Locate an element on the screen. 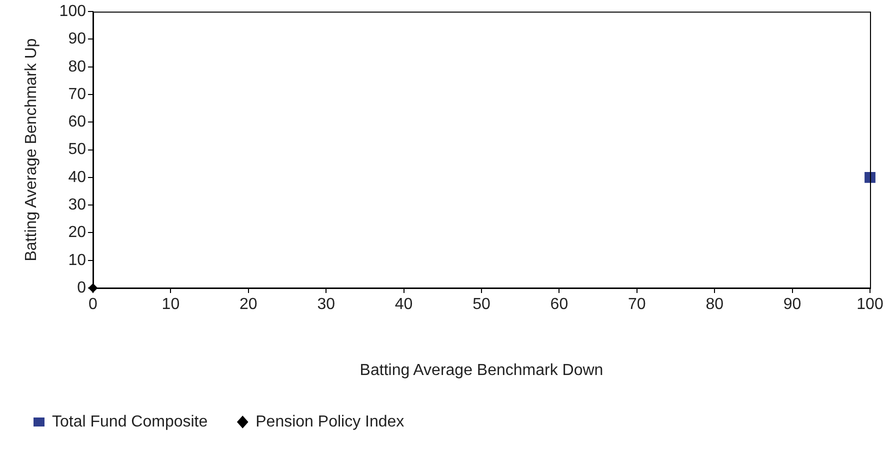  legend-label: Total Fund Composite is located at coordinates (130, 421).